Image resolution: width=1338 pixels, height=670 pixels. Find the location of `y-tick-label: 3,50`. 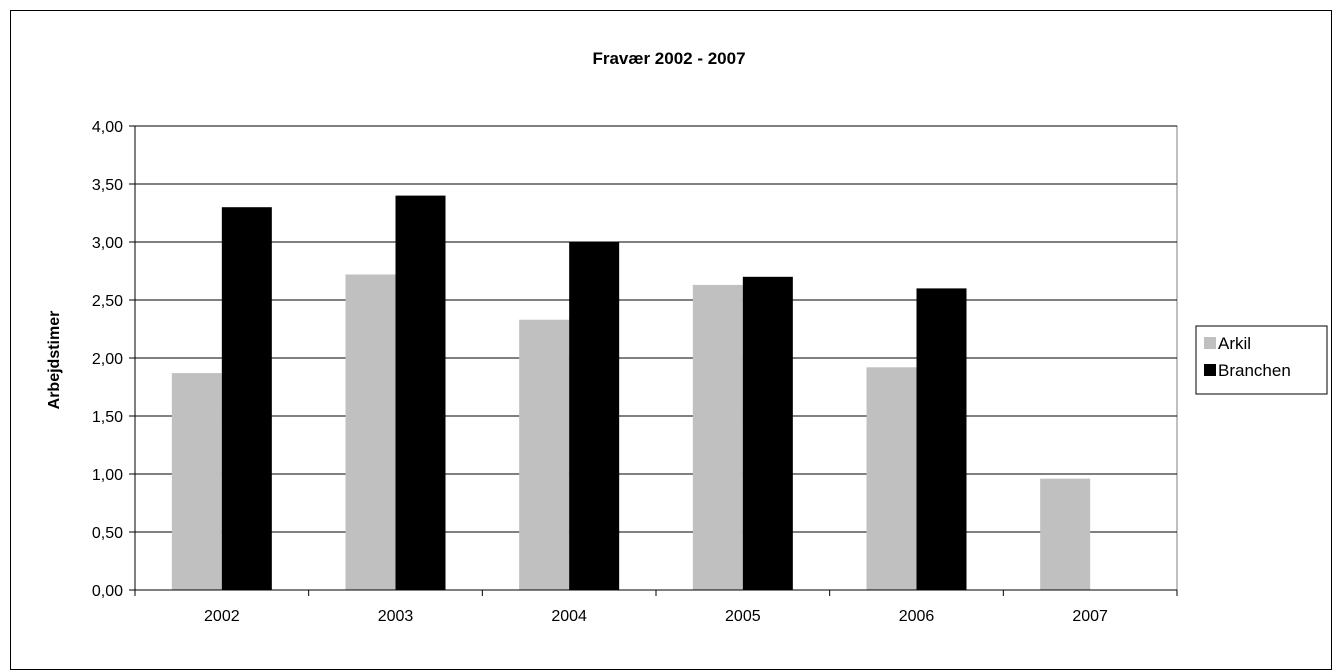

y-tick-label: 3,50 is located at coordinates (107, 185).